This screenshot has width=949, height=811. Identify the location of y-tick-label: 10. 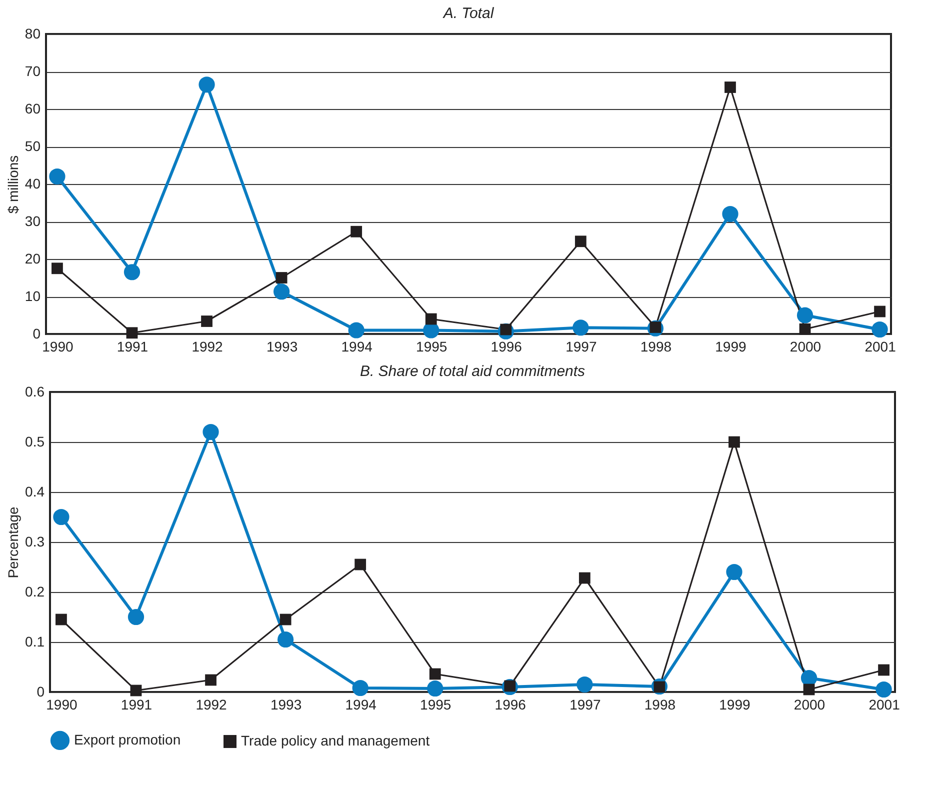
(32, 296).